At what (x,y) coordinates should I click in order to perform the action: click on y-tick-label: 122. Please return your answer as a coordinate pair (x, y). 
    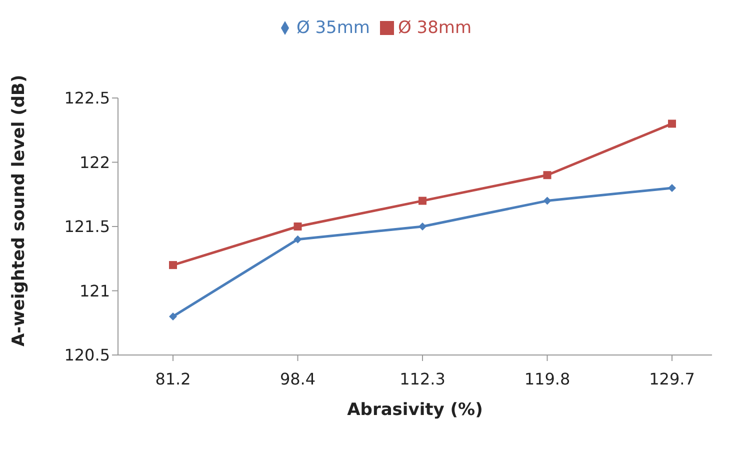
    Looking at the image, I should click on (94, 162).